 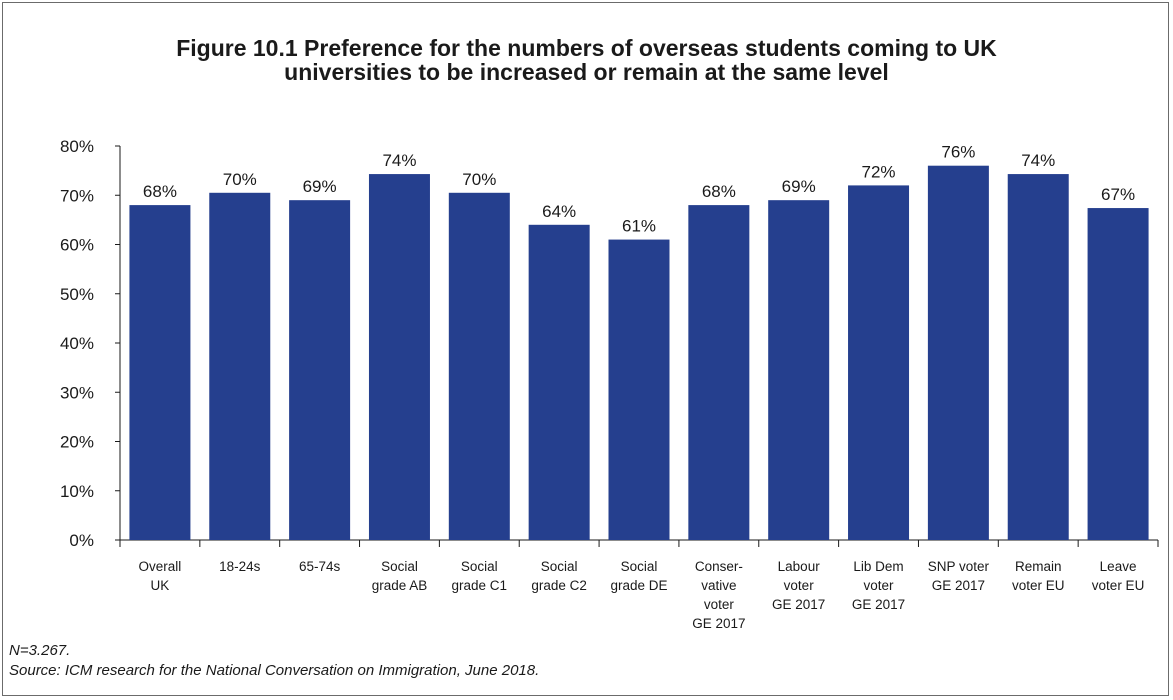 What do you see at coordinates (1038, 576) in the screenshot?
I see `category-label: Remain voter EU` at bounding box center [1038, 576].